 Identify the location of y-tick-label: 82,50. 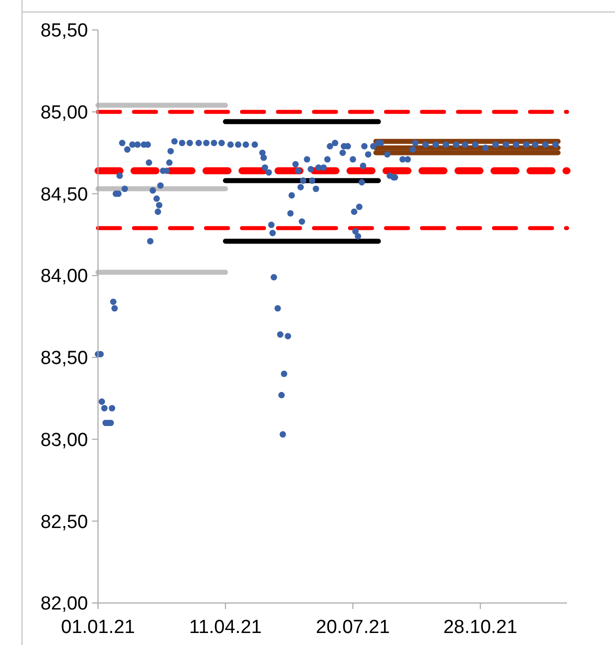
(64, 522).